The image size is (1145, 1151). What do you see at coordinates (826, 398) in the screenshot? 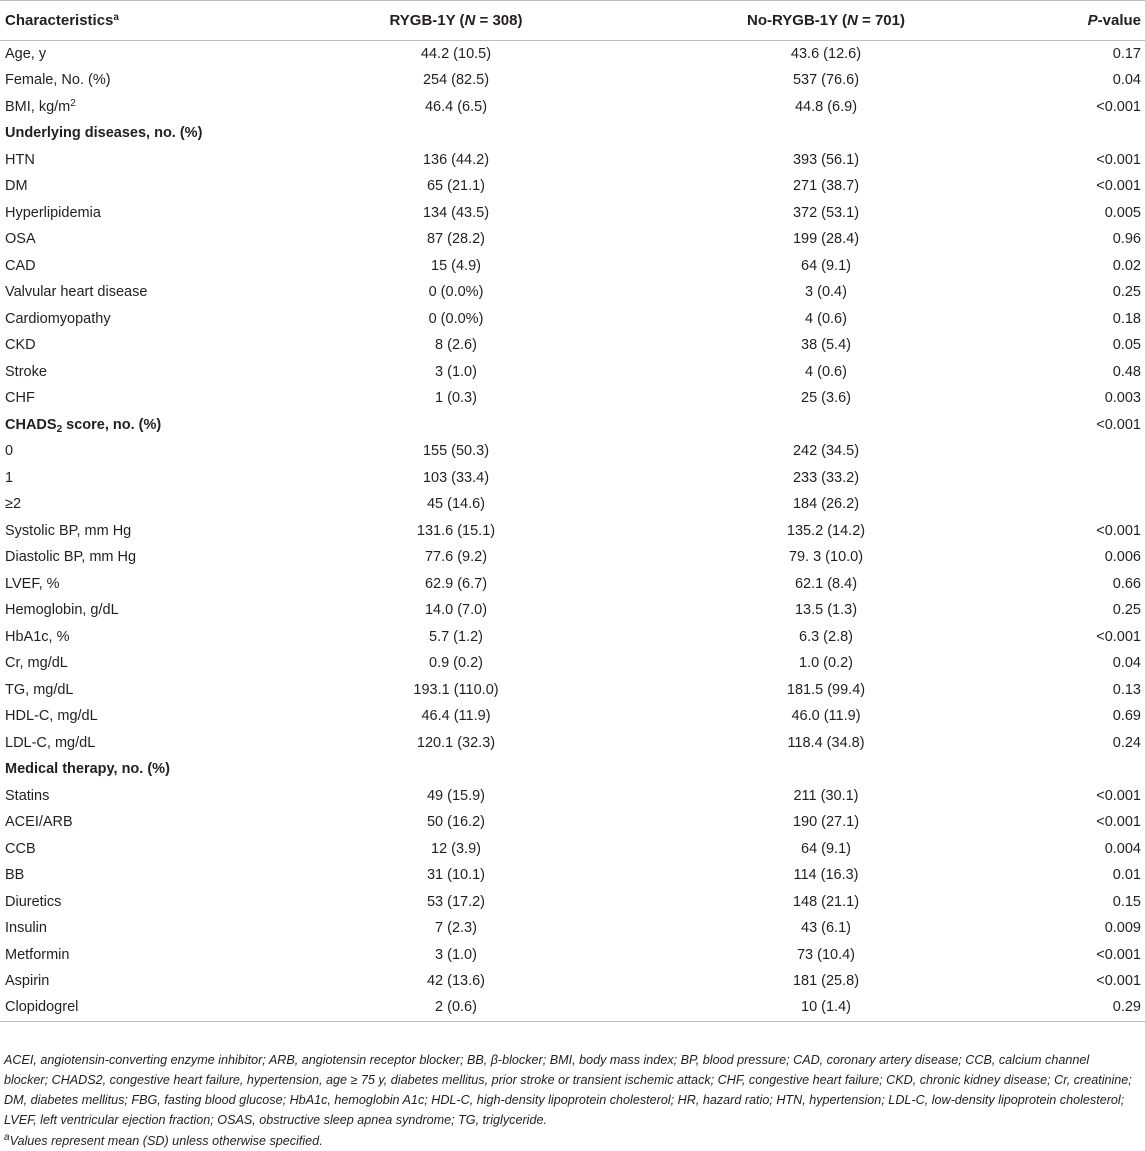
I see `cell-no-rygb-value: 25 (3.6)` at bounding box center [826, 398].